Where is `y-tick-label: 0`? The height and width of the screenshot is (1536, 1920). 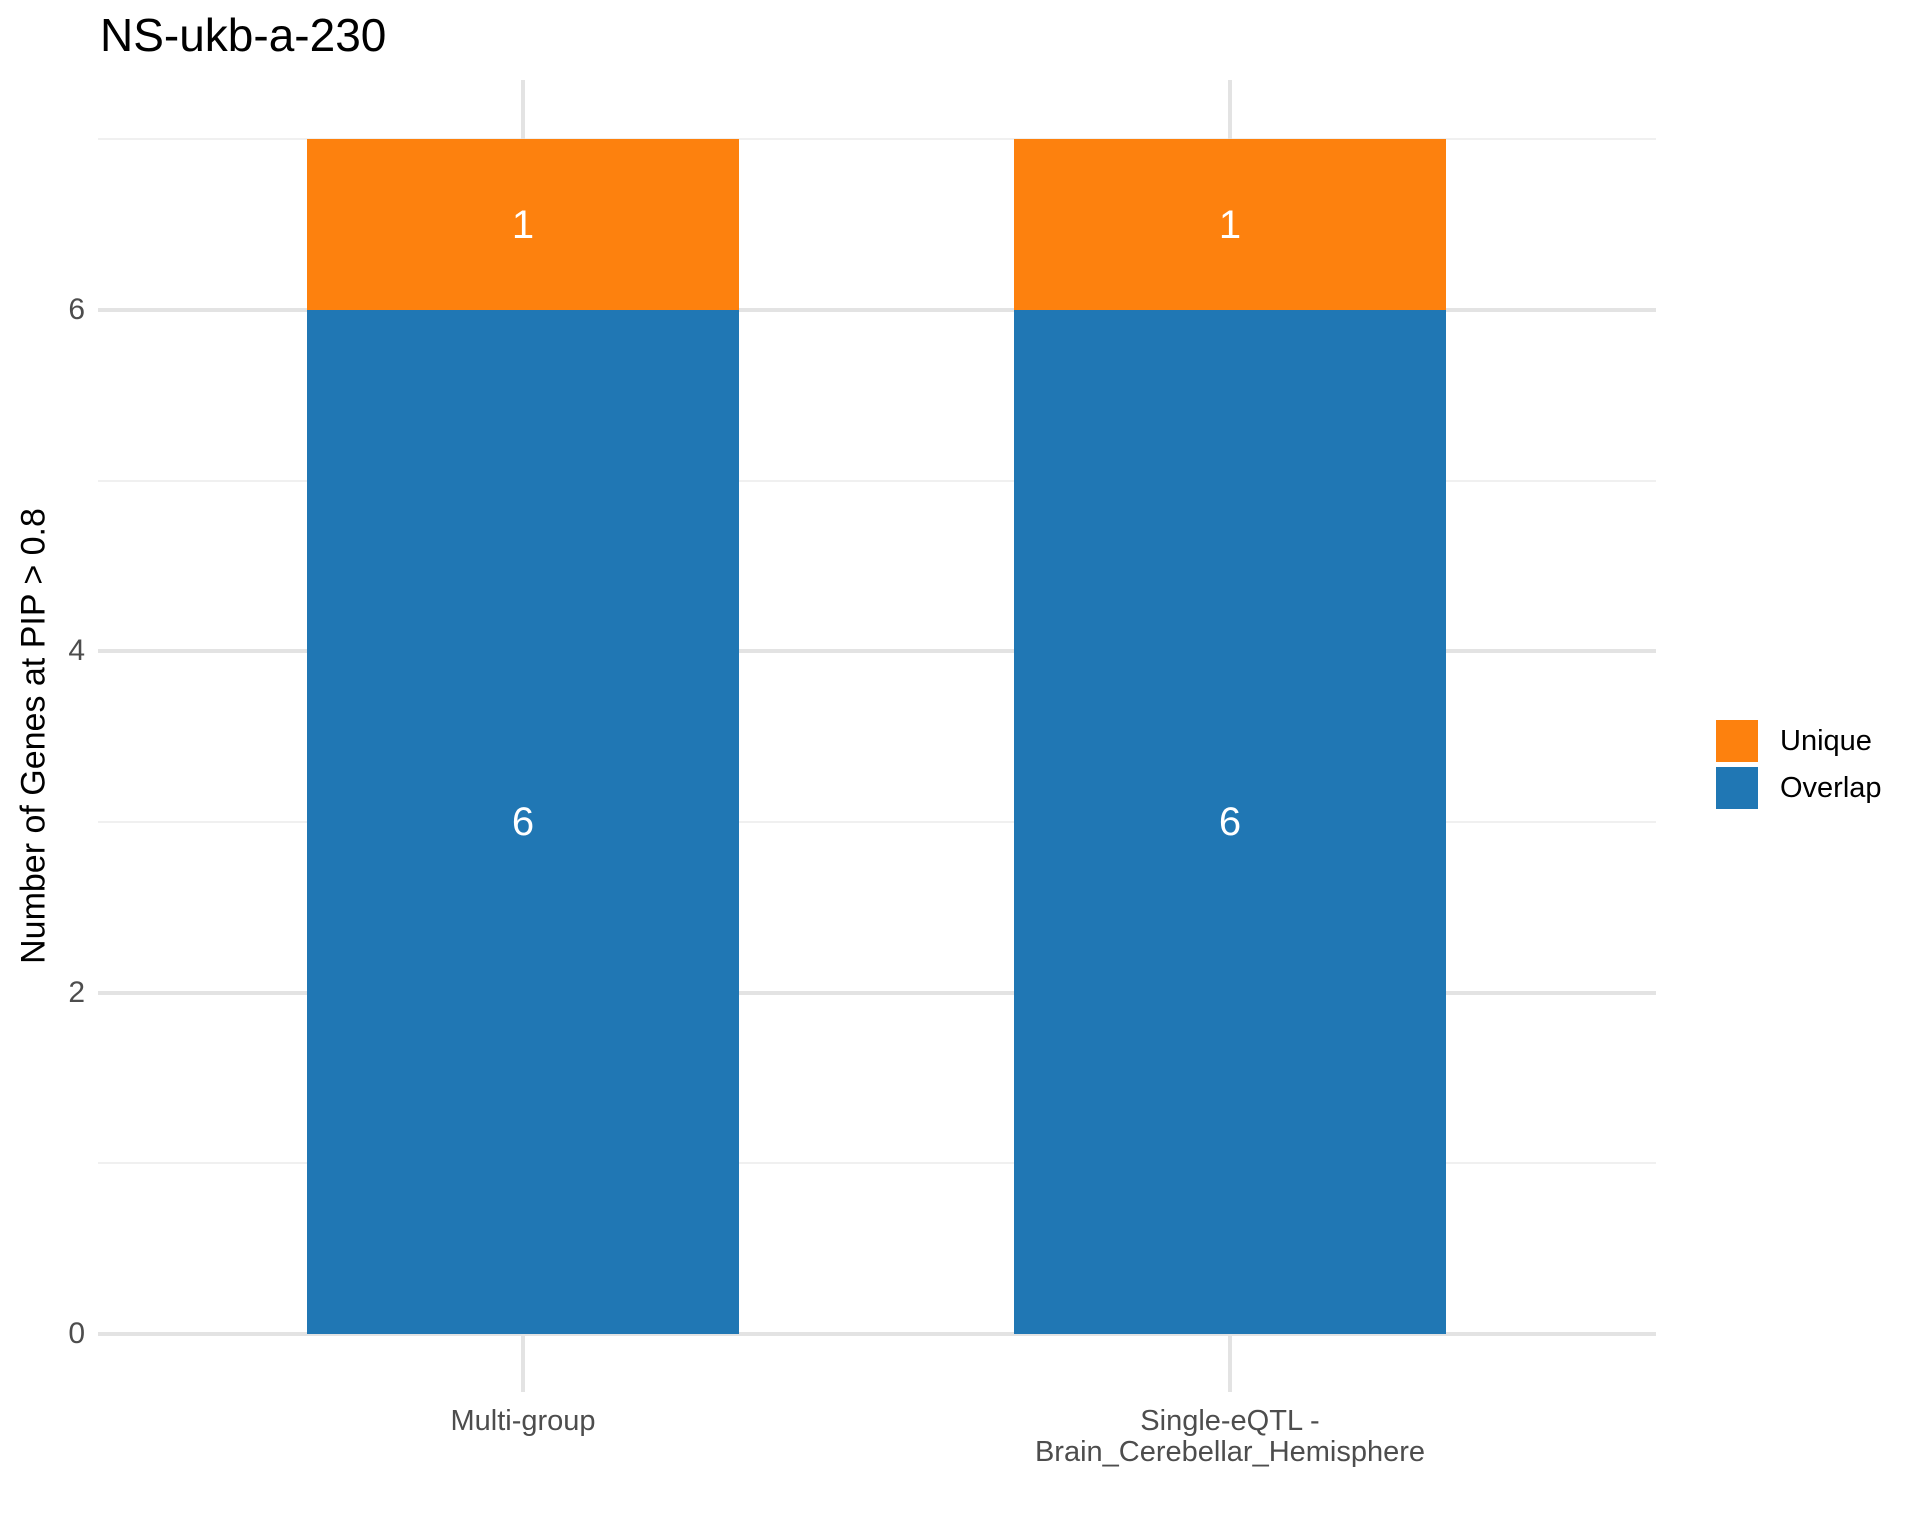
y-tick-label: 0 is located at coordinates (76, 1333).